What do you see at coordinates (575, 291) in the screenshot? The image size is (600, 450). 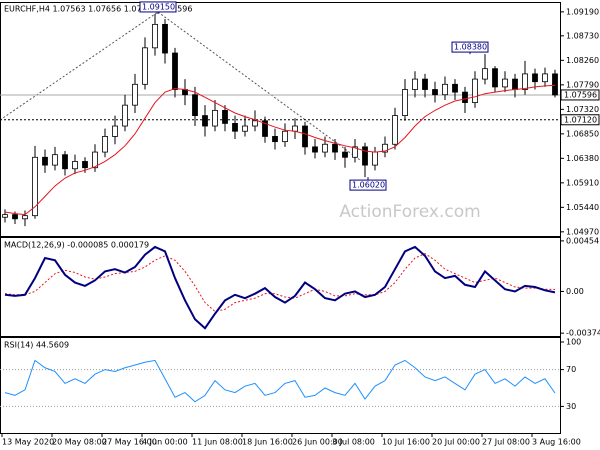 I see `y-tick-label: 0.00` at bounding box center [575, 291].